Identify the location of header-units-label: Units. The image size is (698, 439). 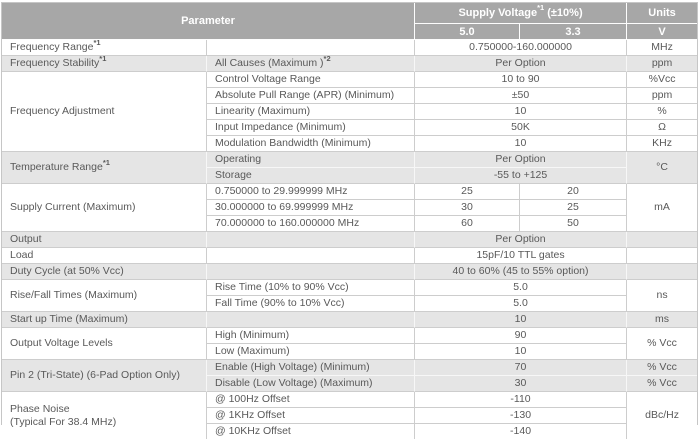
(662, 13).